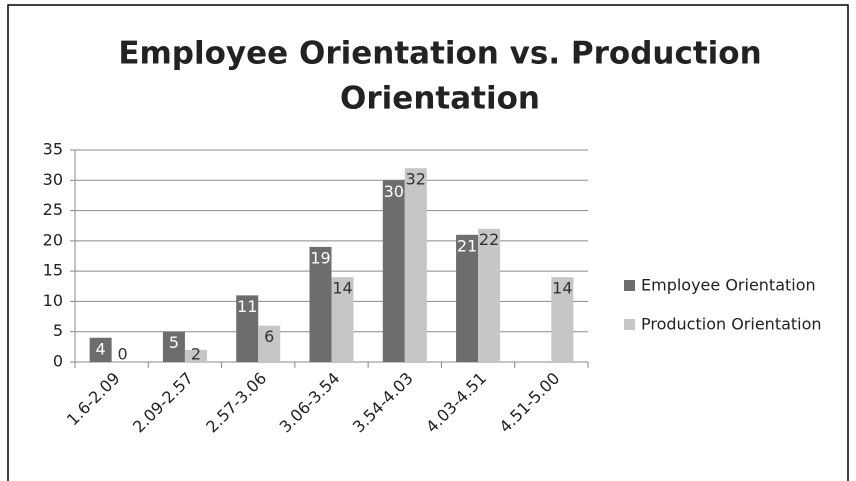 This screenshot has height=481, width=856. What do you see at coordinates (269, 336) in the screenshot?
I see `data-label: 6` at bounding box center [269, 336].